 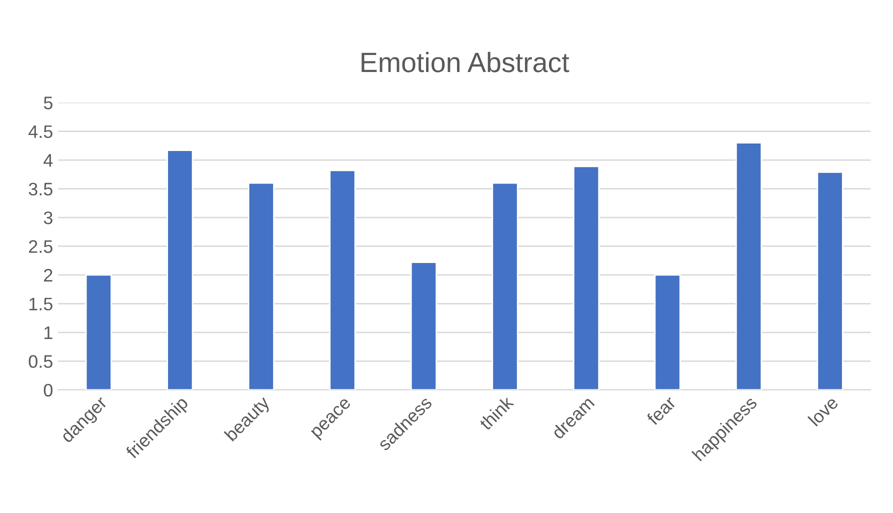 I want to click on y-tick-label: 0.5, so click(x=40, y=361).